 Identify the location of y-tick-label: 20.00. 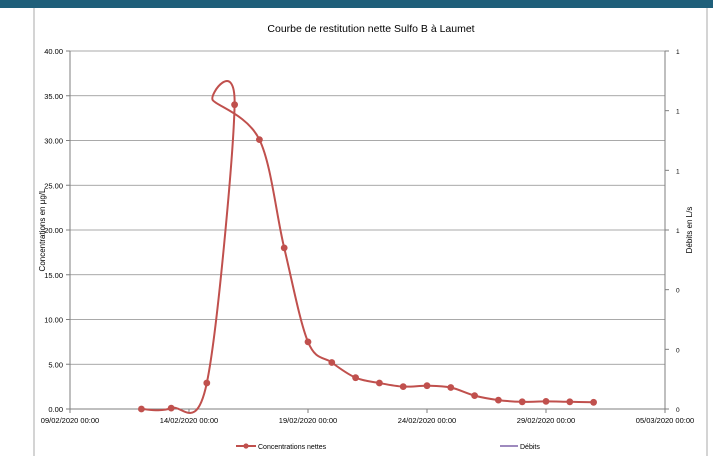
(53, 230).